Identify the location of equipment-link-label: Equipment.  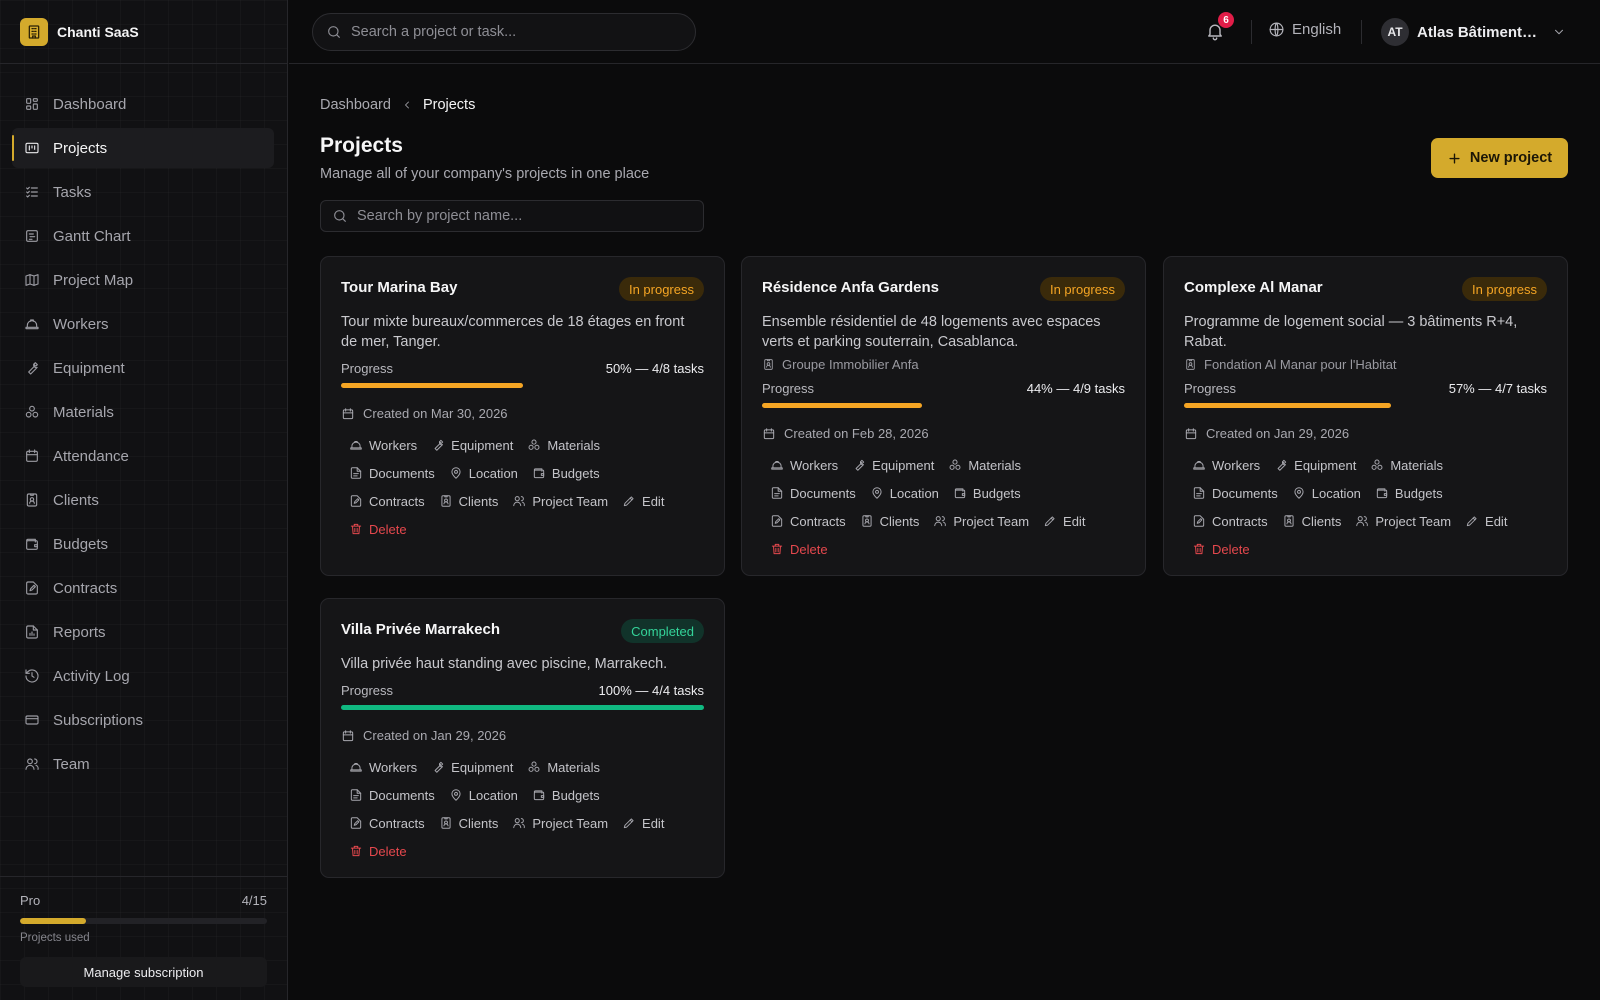
(1325, 465).